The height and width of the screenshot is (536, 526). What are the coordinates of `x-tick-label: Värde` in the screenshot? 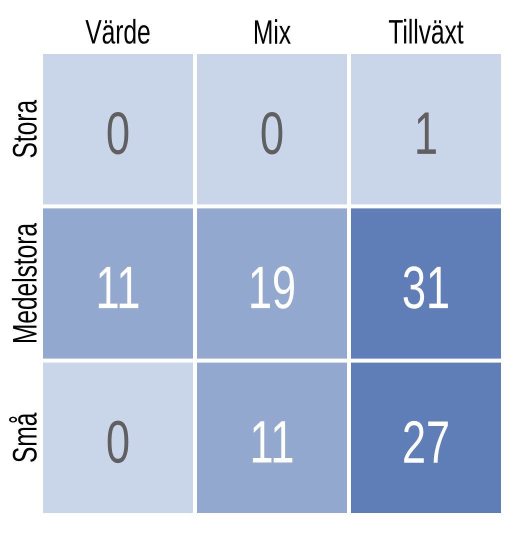 It's located at (117, 31).